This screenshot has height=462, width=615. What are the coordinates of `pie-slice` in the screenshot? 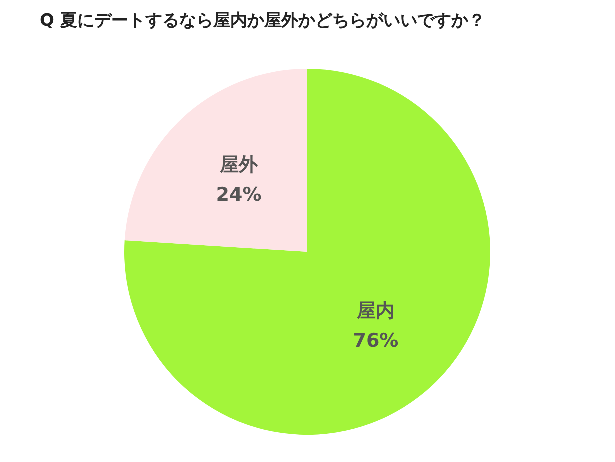 It's located at (216, 160).